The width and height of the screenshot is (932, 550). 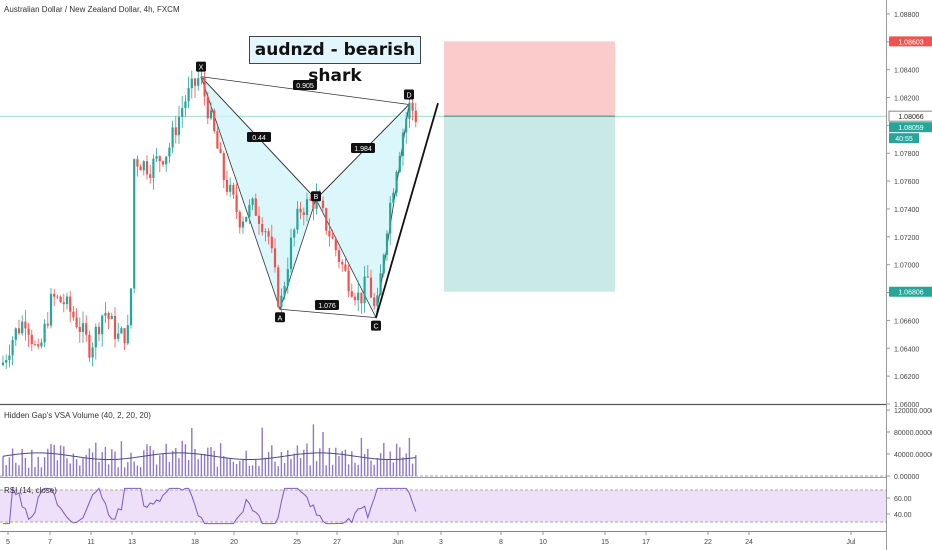 I want to click on ratio-label: 1.076, so click(x=327, y=306).